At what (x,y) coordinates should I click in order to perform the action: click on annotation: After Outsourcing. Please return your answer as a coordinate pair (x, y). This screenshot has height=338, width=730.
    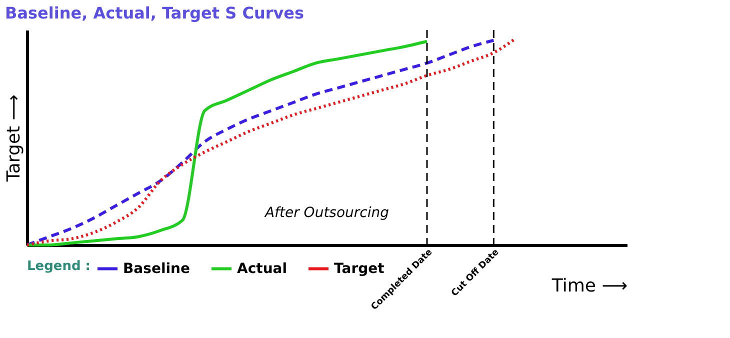
    Looking at the image, I should click on (327, 212).